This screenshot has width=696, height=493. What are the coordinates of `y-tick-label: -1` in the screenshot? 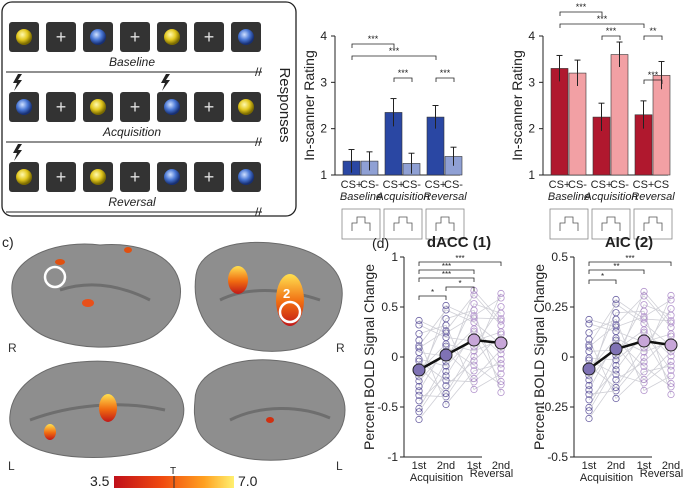 It's located at (392, 457).